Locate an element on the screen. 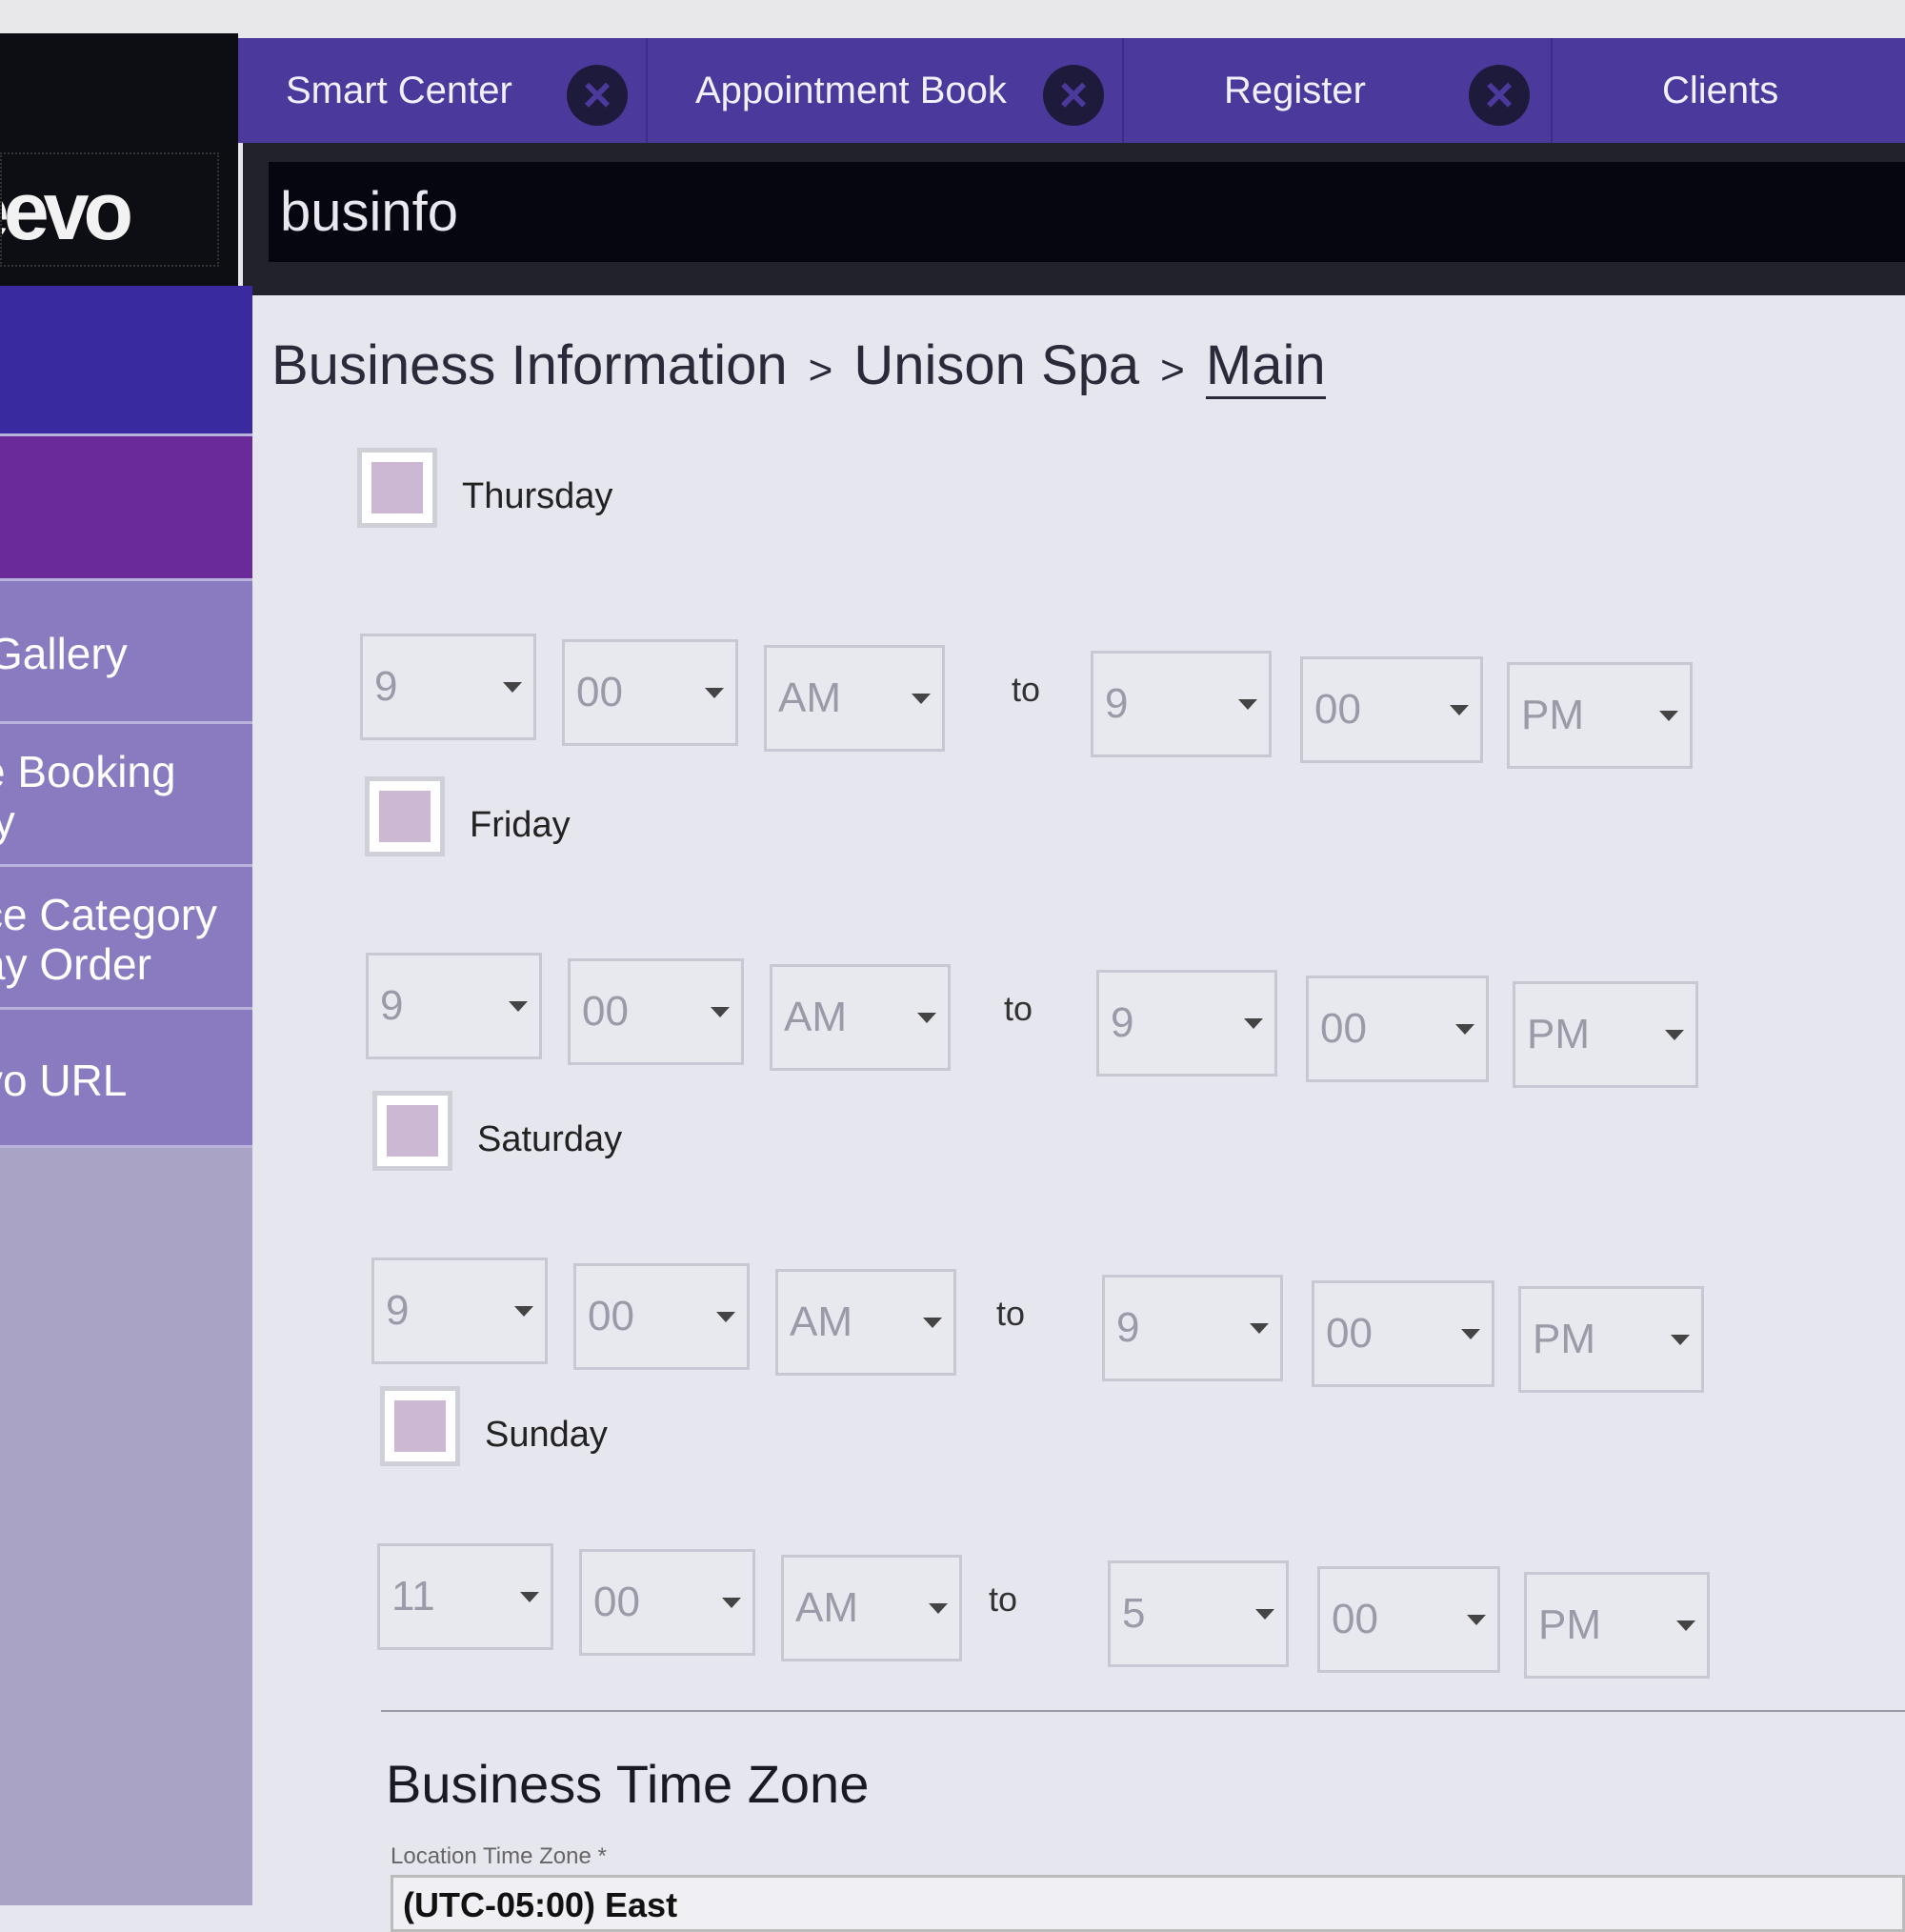 This screenshot has height=1932, width=1905. sidebar-item-booking: e Booking ty is located at coordinates (126, 795).